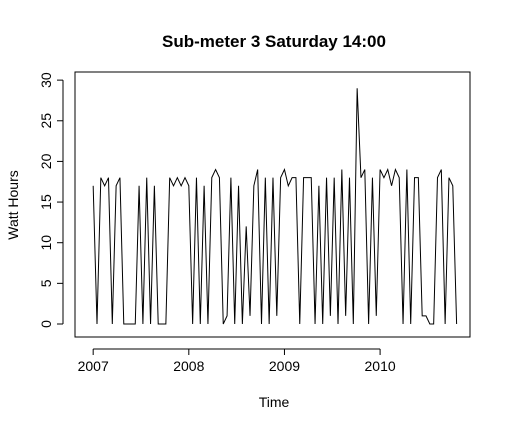 Image resolution: width=511 pixels, height=431 pixels. I want to click on y-tick-label: 15, so click(46, 202).